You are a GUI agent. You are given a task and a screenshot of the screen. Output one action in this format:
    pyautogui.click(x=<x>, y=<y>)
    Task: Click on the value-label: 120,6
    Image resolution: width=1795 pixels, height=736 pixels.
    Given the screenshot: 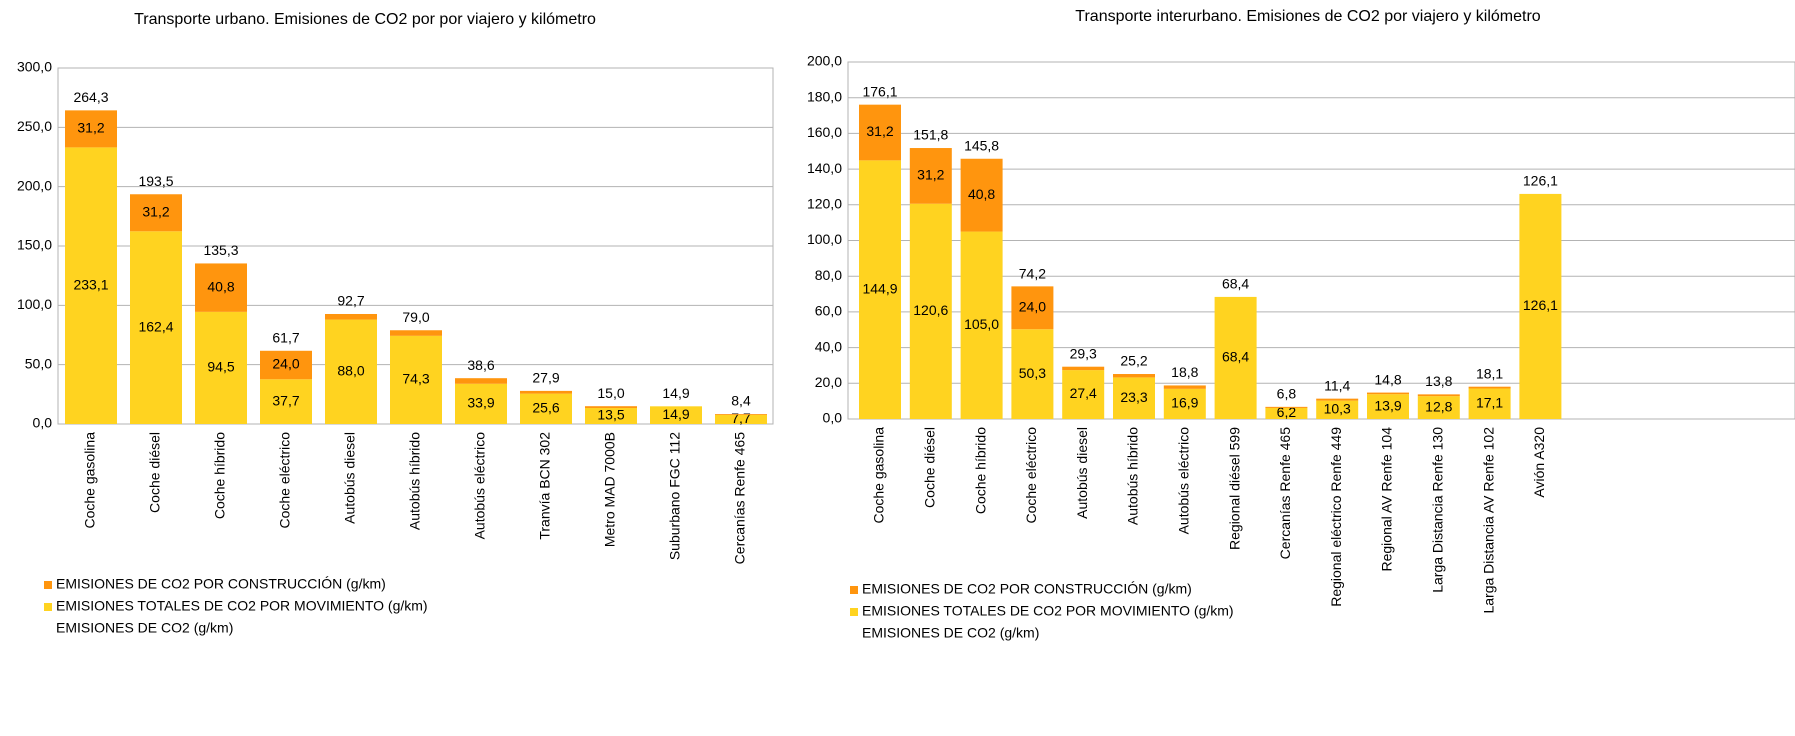 What is the action you would take?
    pyautogui.click(x=930, y=310)
    